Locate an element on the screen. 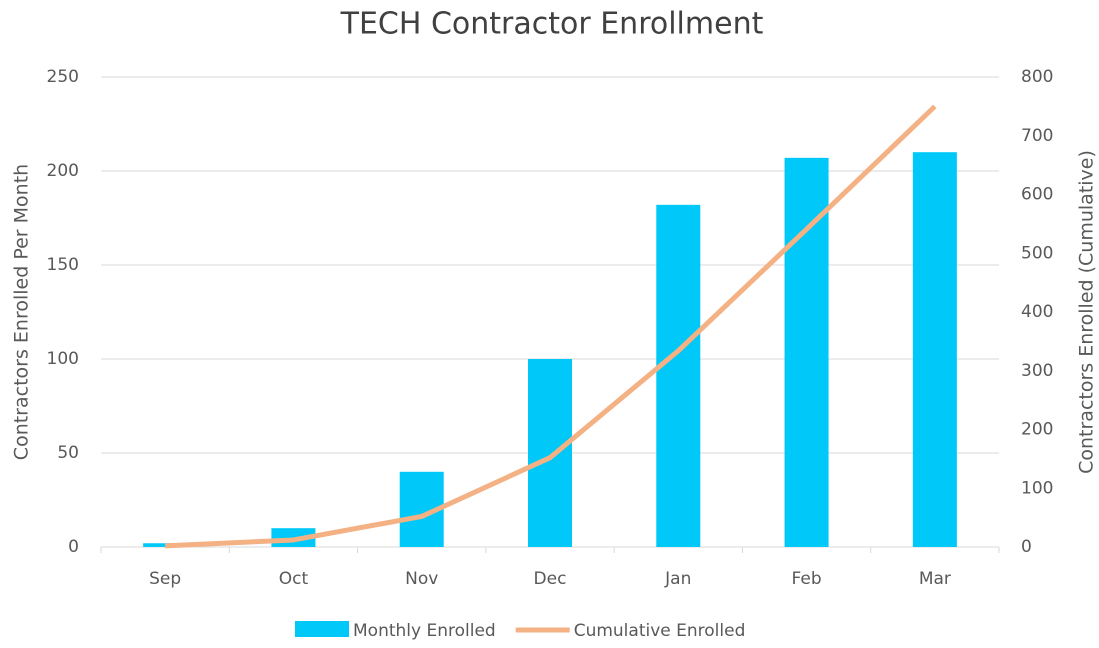 The image size is (1099, 648). y2-tick-label: 100 is located at coordinates (1037, 488).